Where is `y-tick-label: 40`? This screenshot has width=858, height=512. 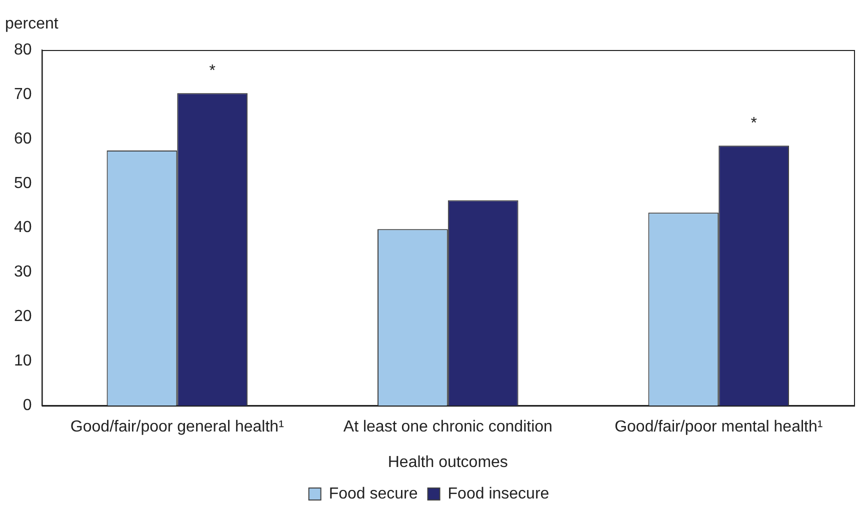
y-tick-label: 40 is located at coordinates (23, 227).